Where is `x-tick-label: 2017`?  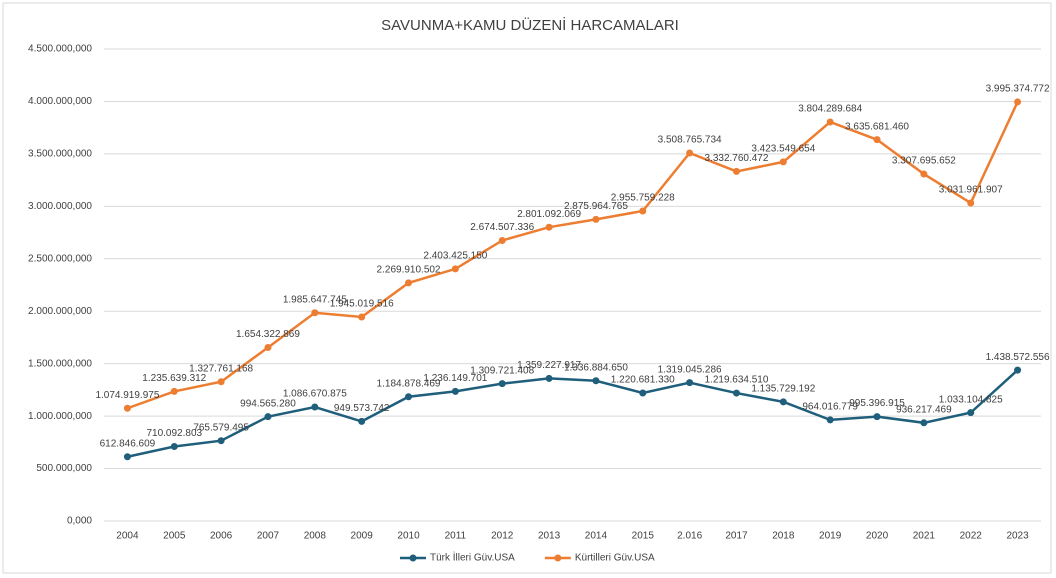
x-tick-label: 2017 is located at coordinates (736, 536).